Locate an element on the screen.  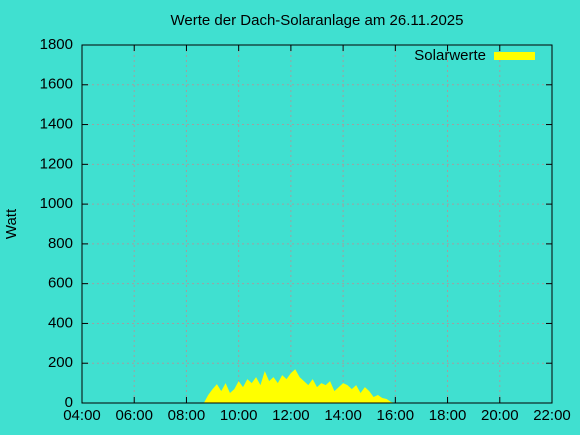
y-tick-label: 1400 is located at coordinates (56, 124).